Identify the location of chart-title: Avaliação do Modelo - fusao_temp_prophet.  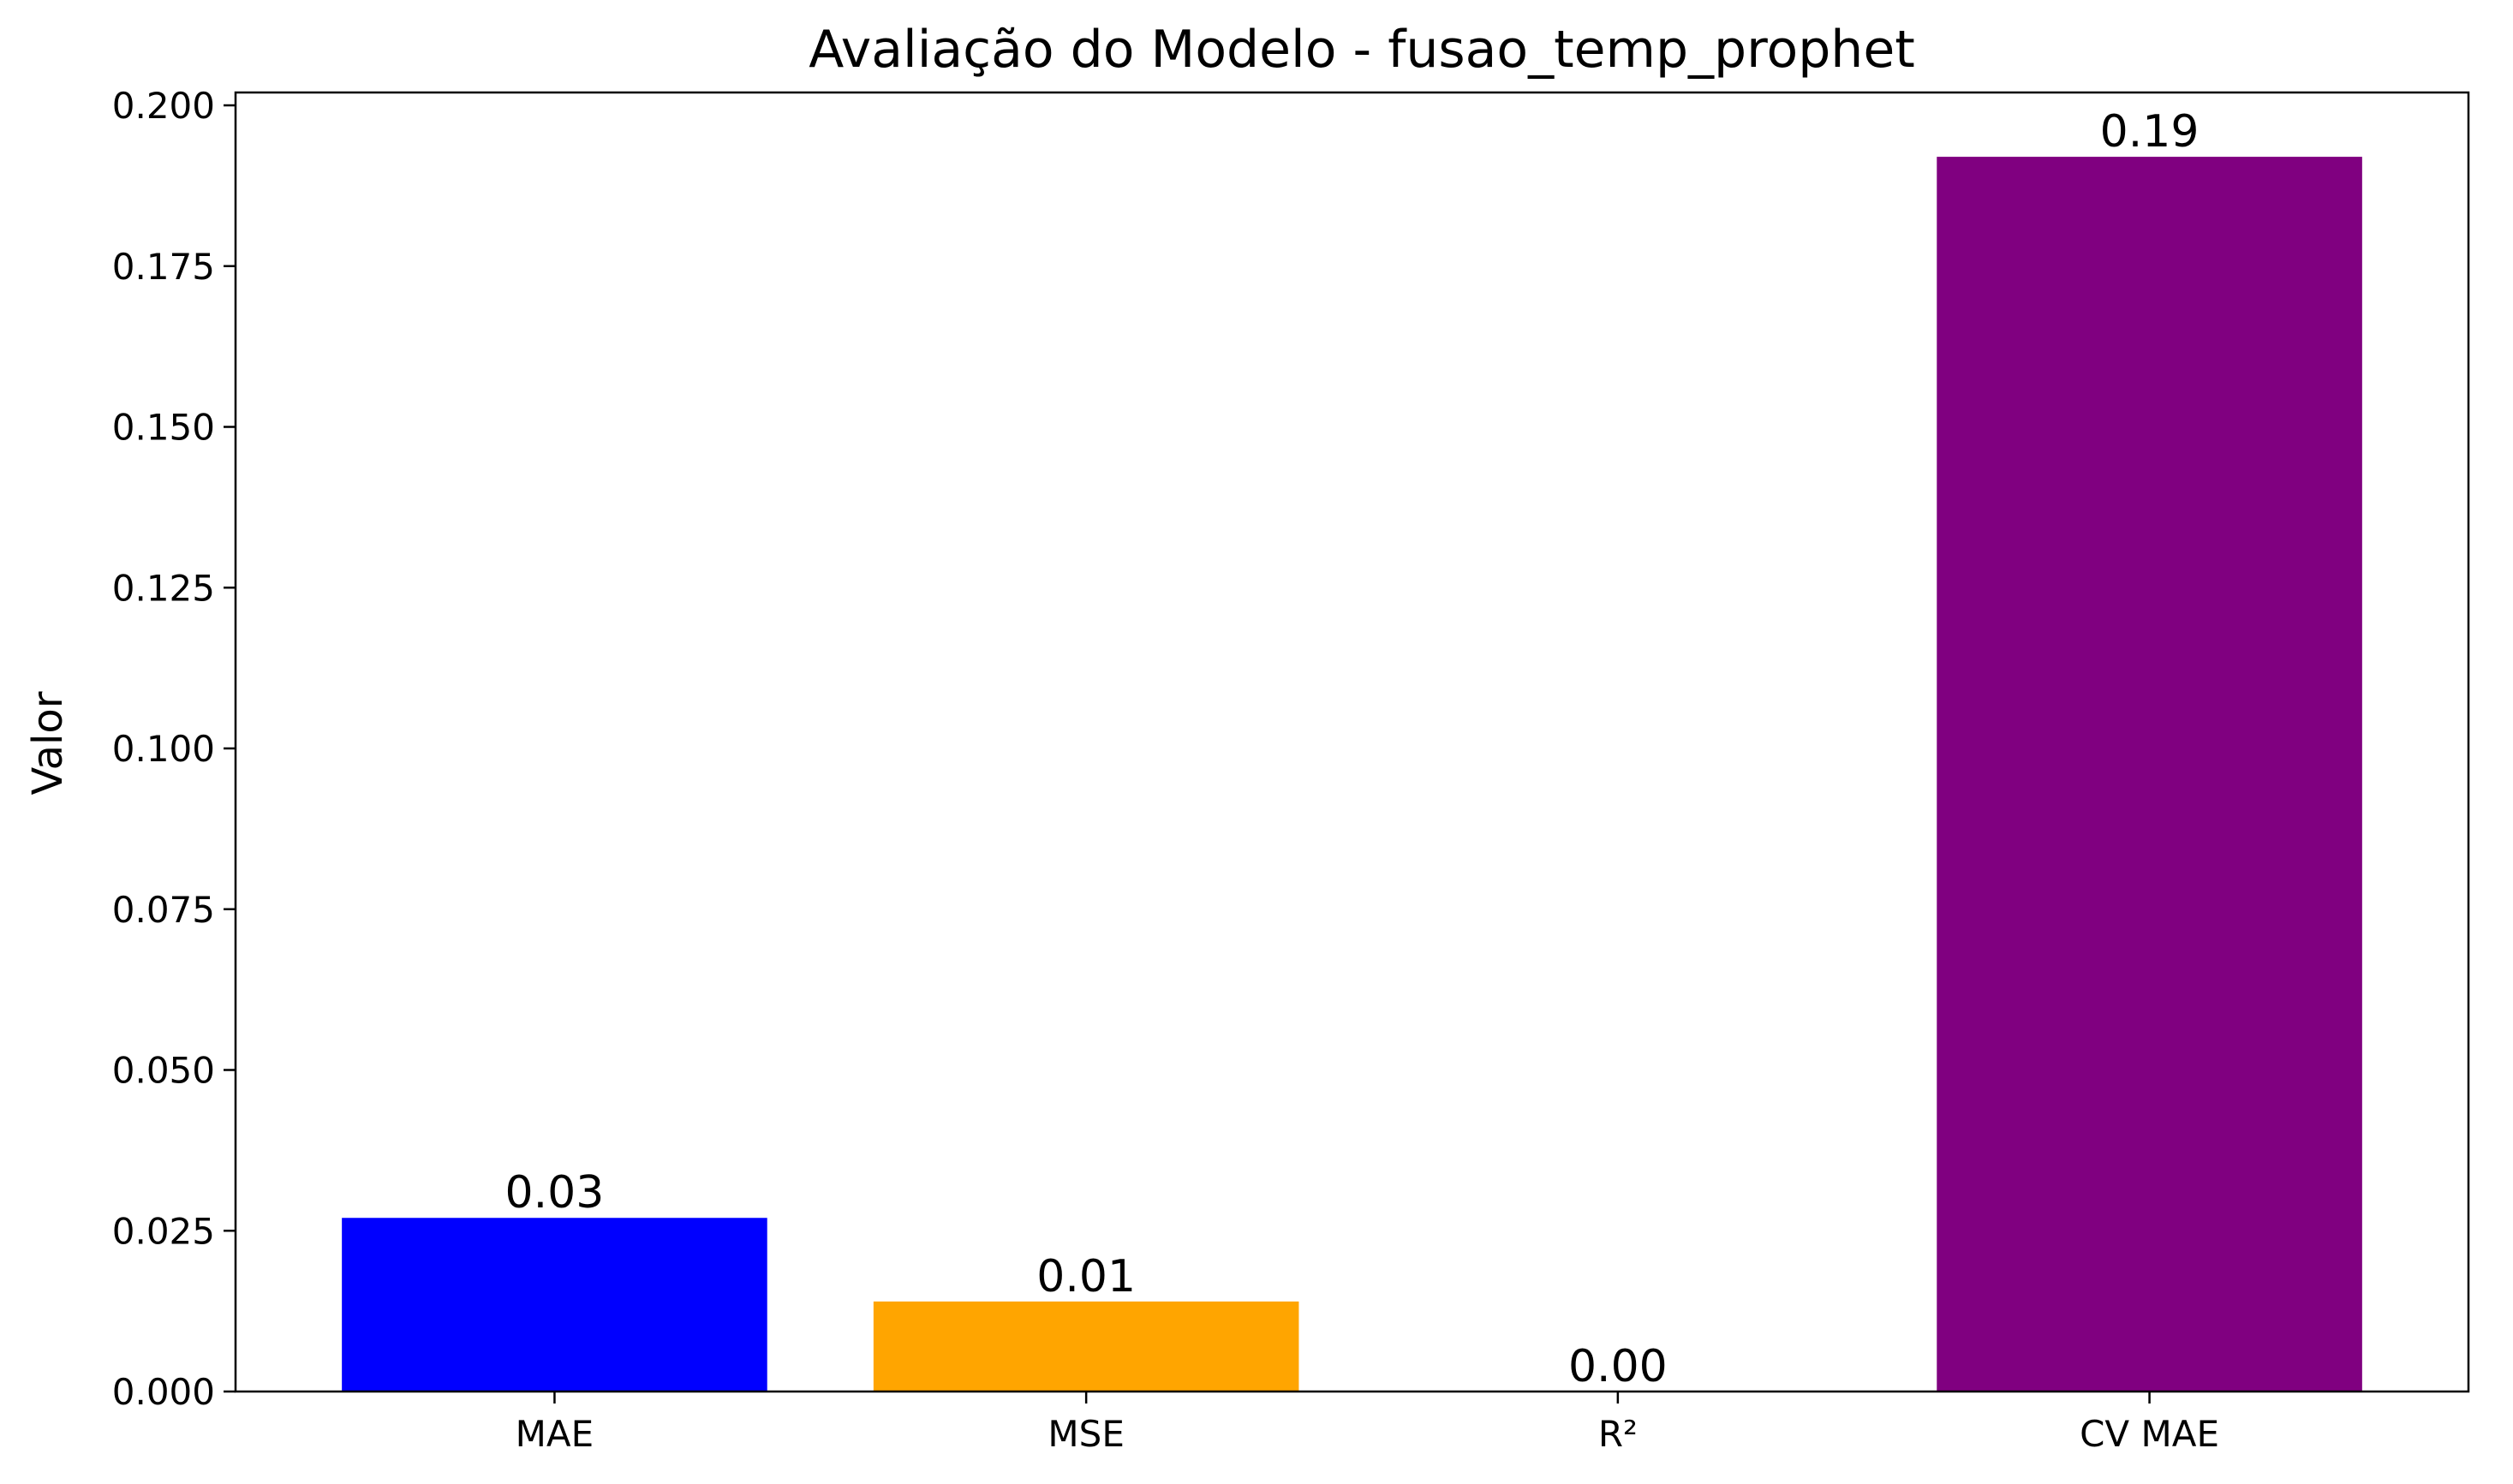
(1362, 50).